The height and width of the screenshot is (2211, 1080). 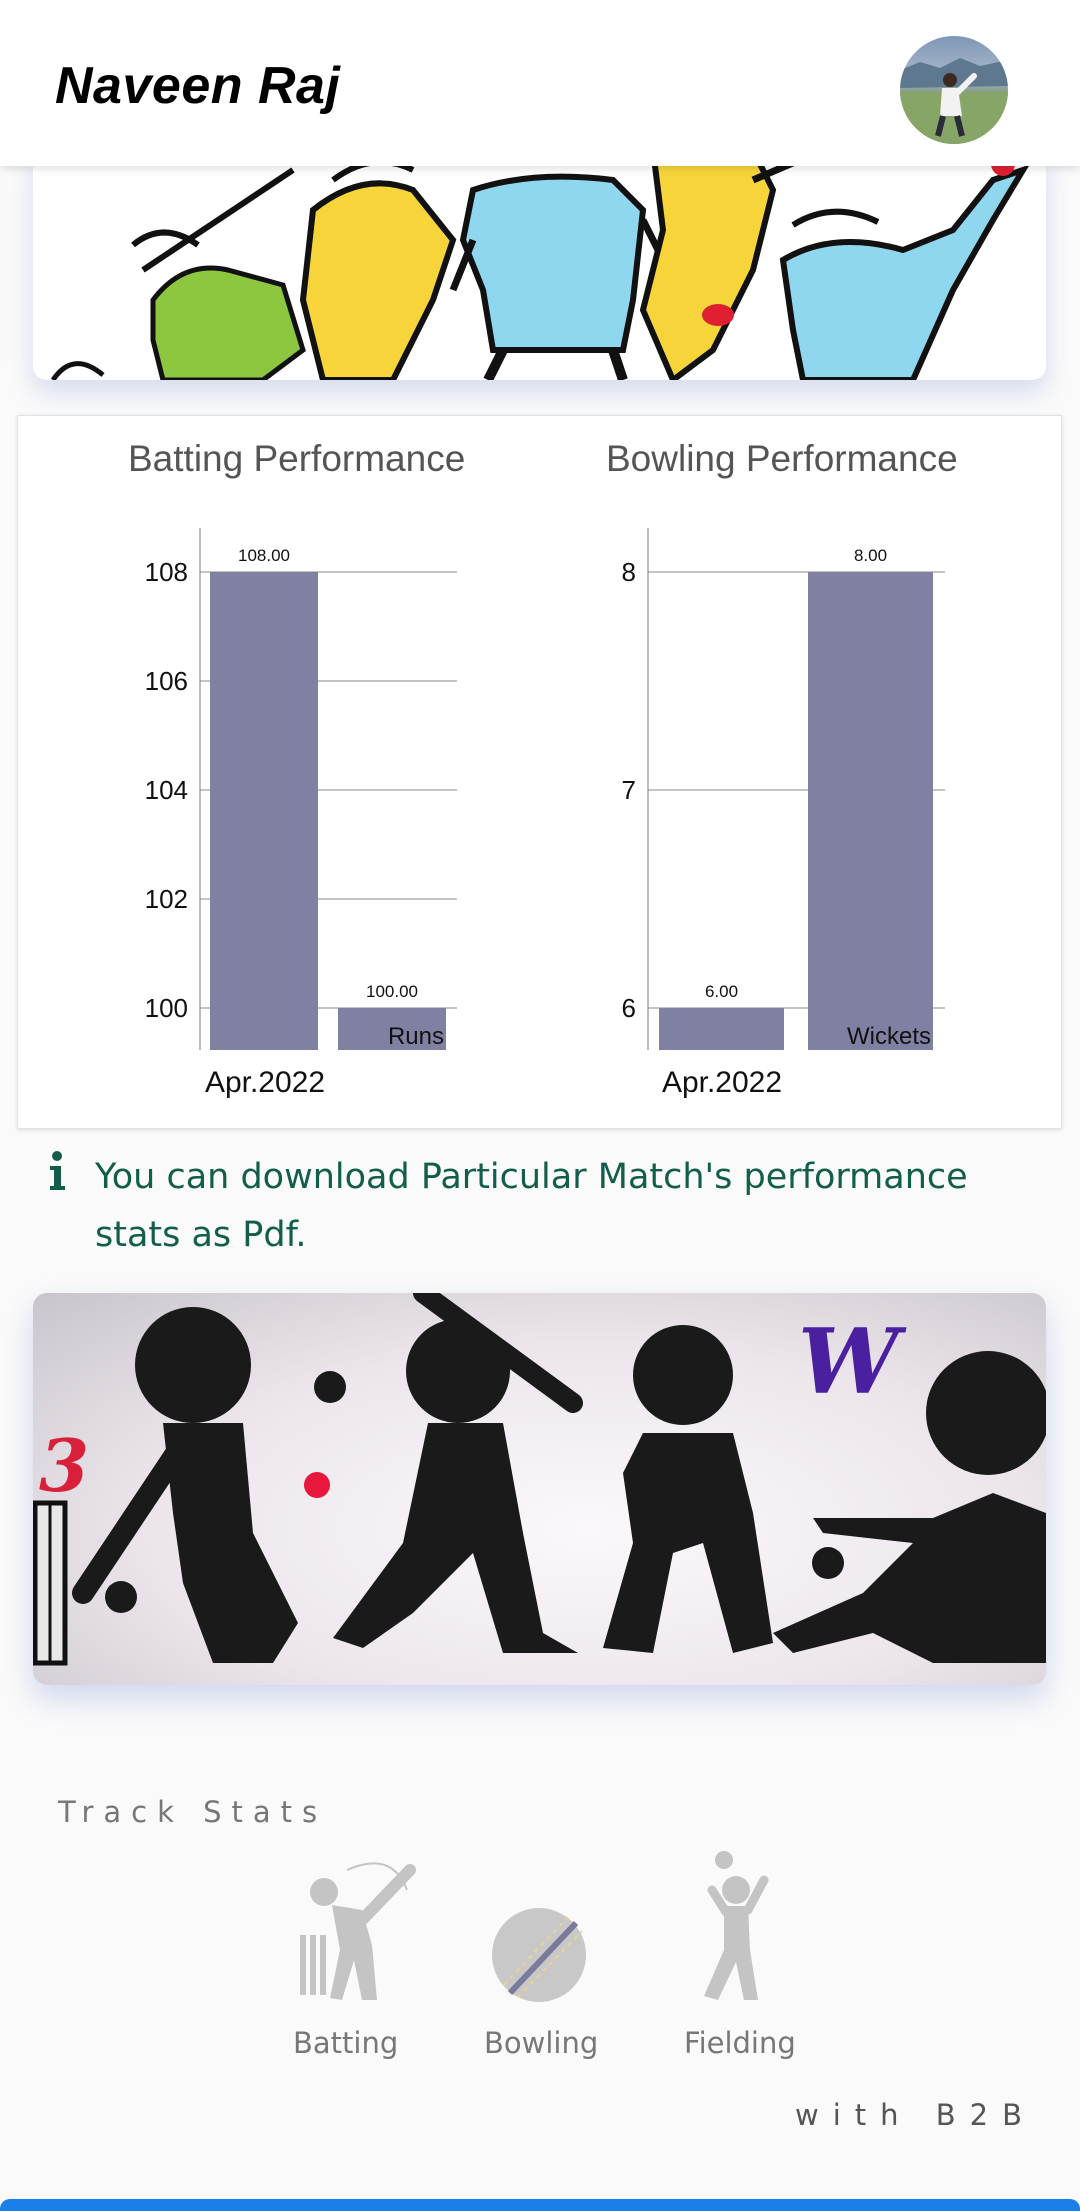 I want to click on batting-icon, so click(x=358, y=1931).